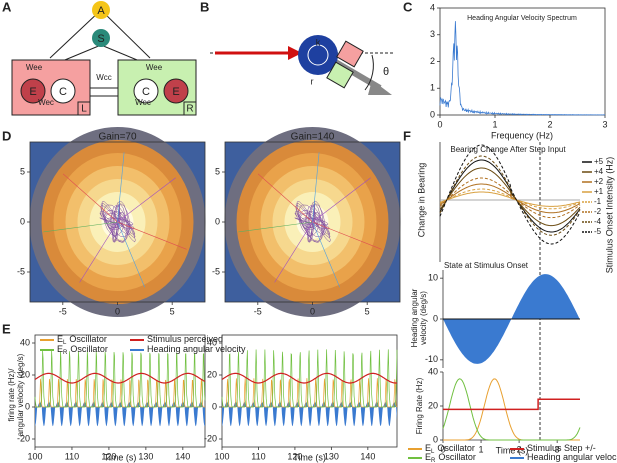 Image resolution: width=617 pixels, height=463 pixels. What do you see at coordinates (145, 456) in the screenshot?
I see `x-tick-label: 130` at bounding box center [145, 456].